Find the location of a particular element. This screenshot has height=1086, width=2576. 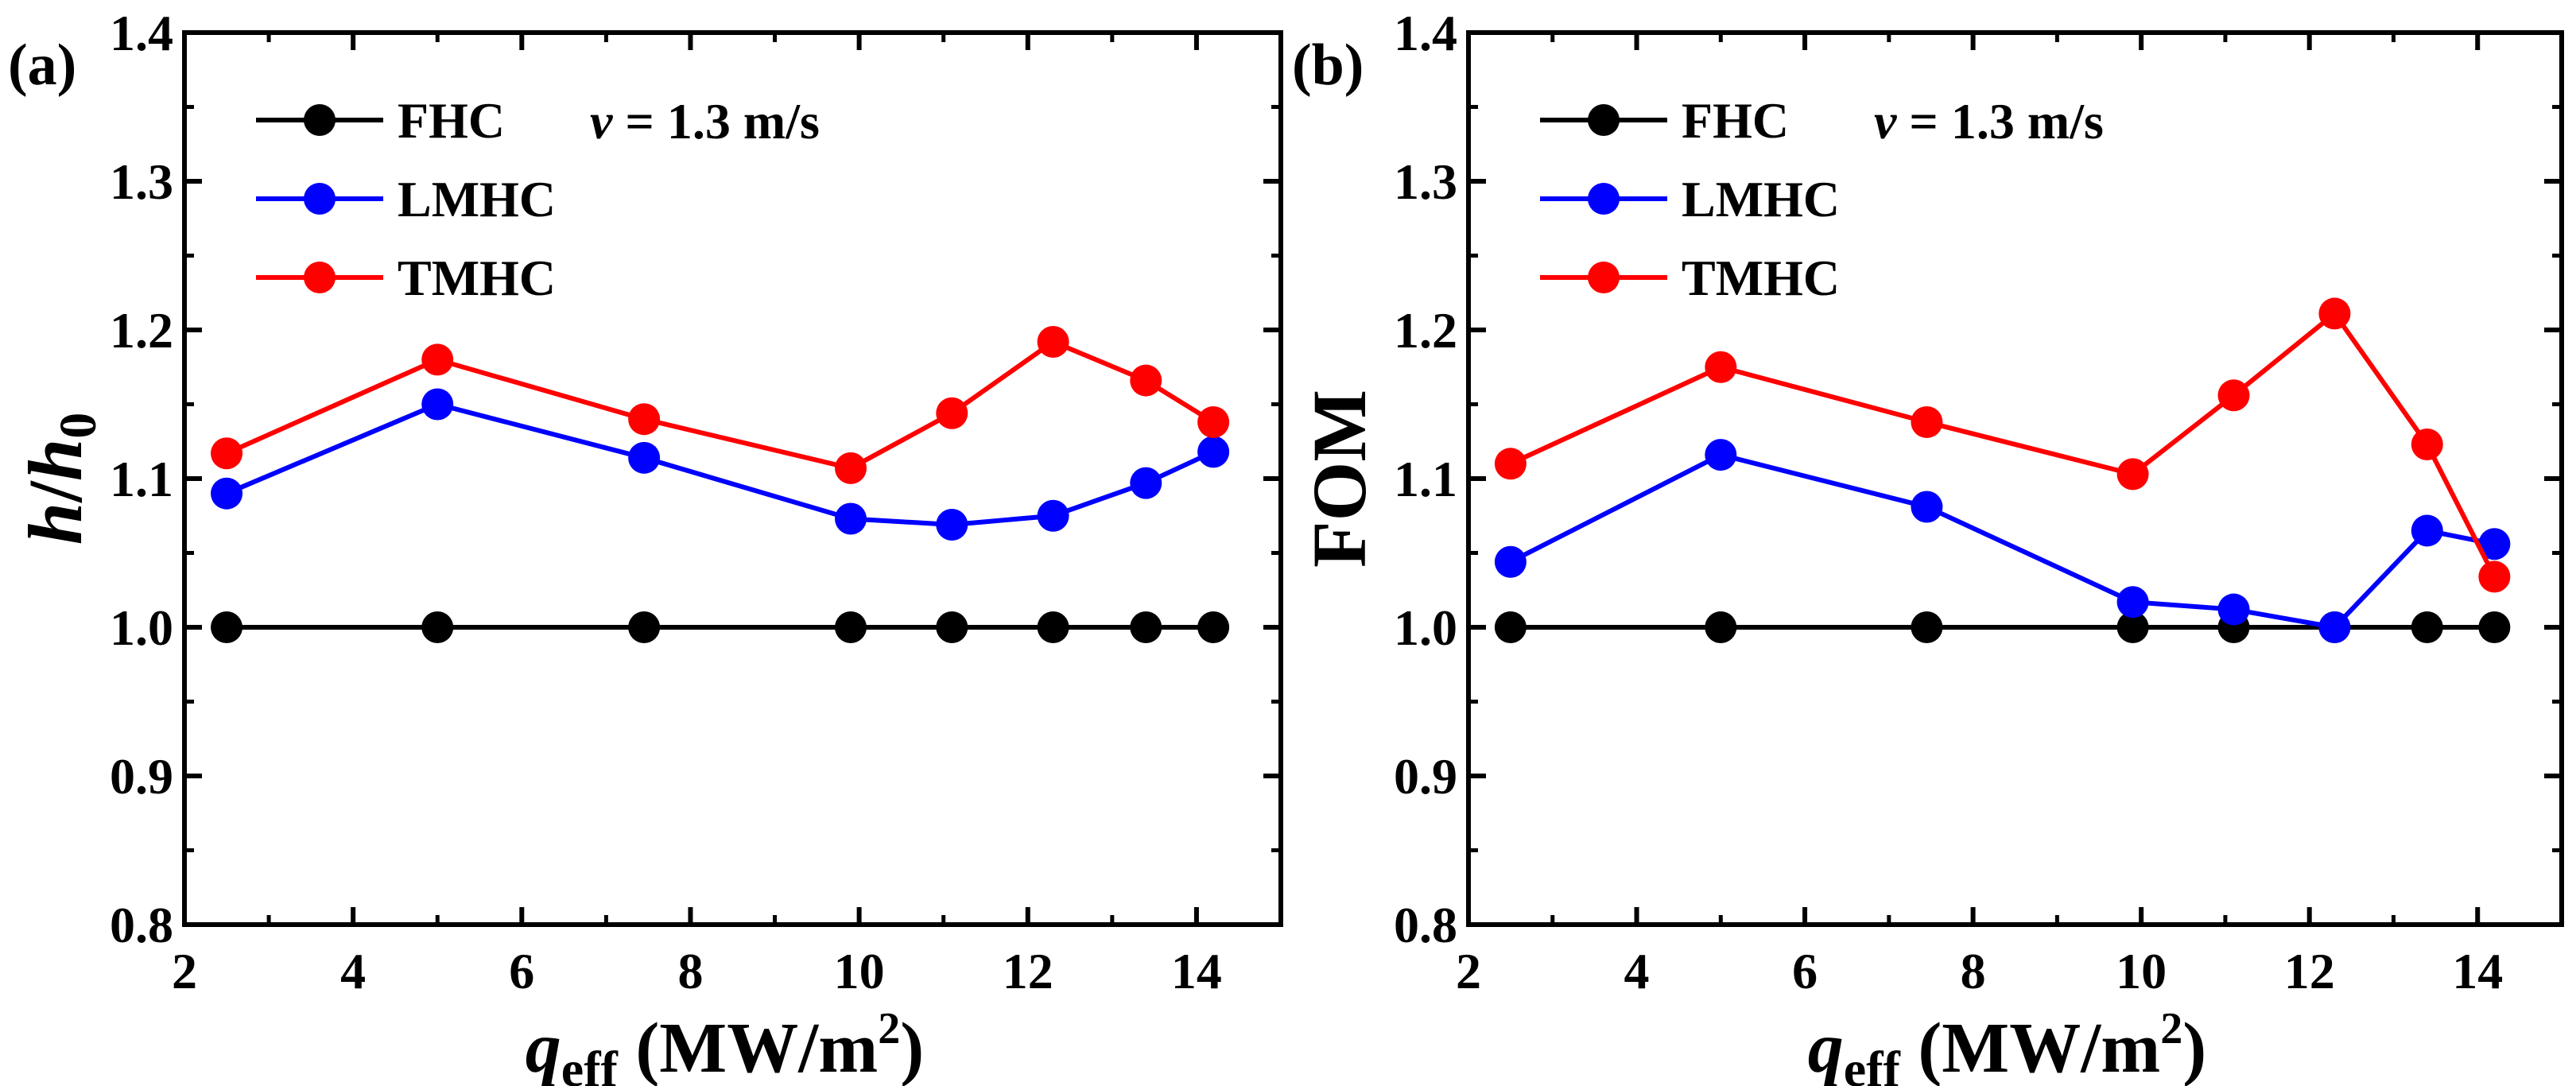

y-tick-label: 0.8 is located at coordinates (141, 925).